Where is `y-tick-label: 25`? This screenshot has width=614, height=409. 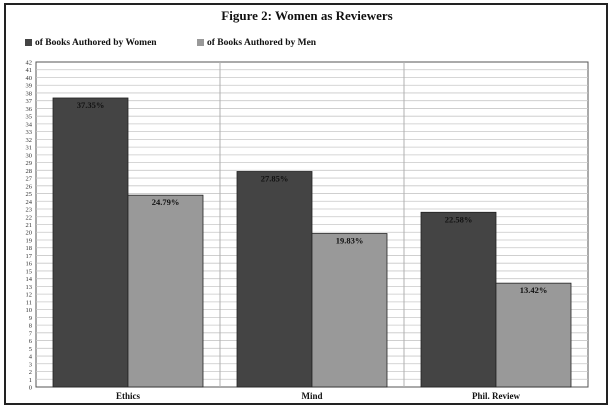 y-tick-label: 25 is located at coordinates (29, 194).